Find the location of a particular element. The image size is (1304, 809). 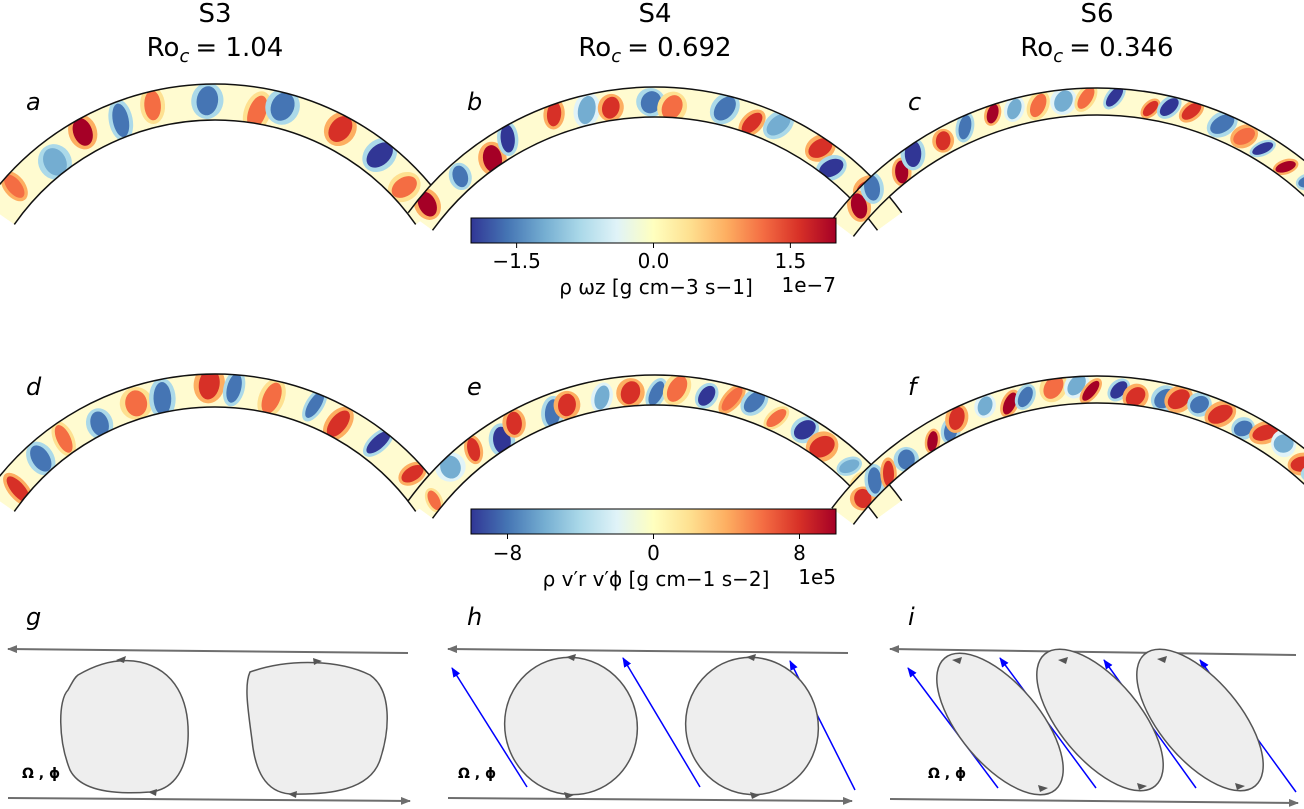

vorticity-field-panel-b is located at coordinates (655, 158).